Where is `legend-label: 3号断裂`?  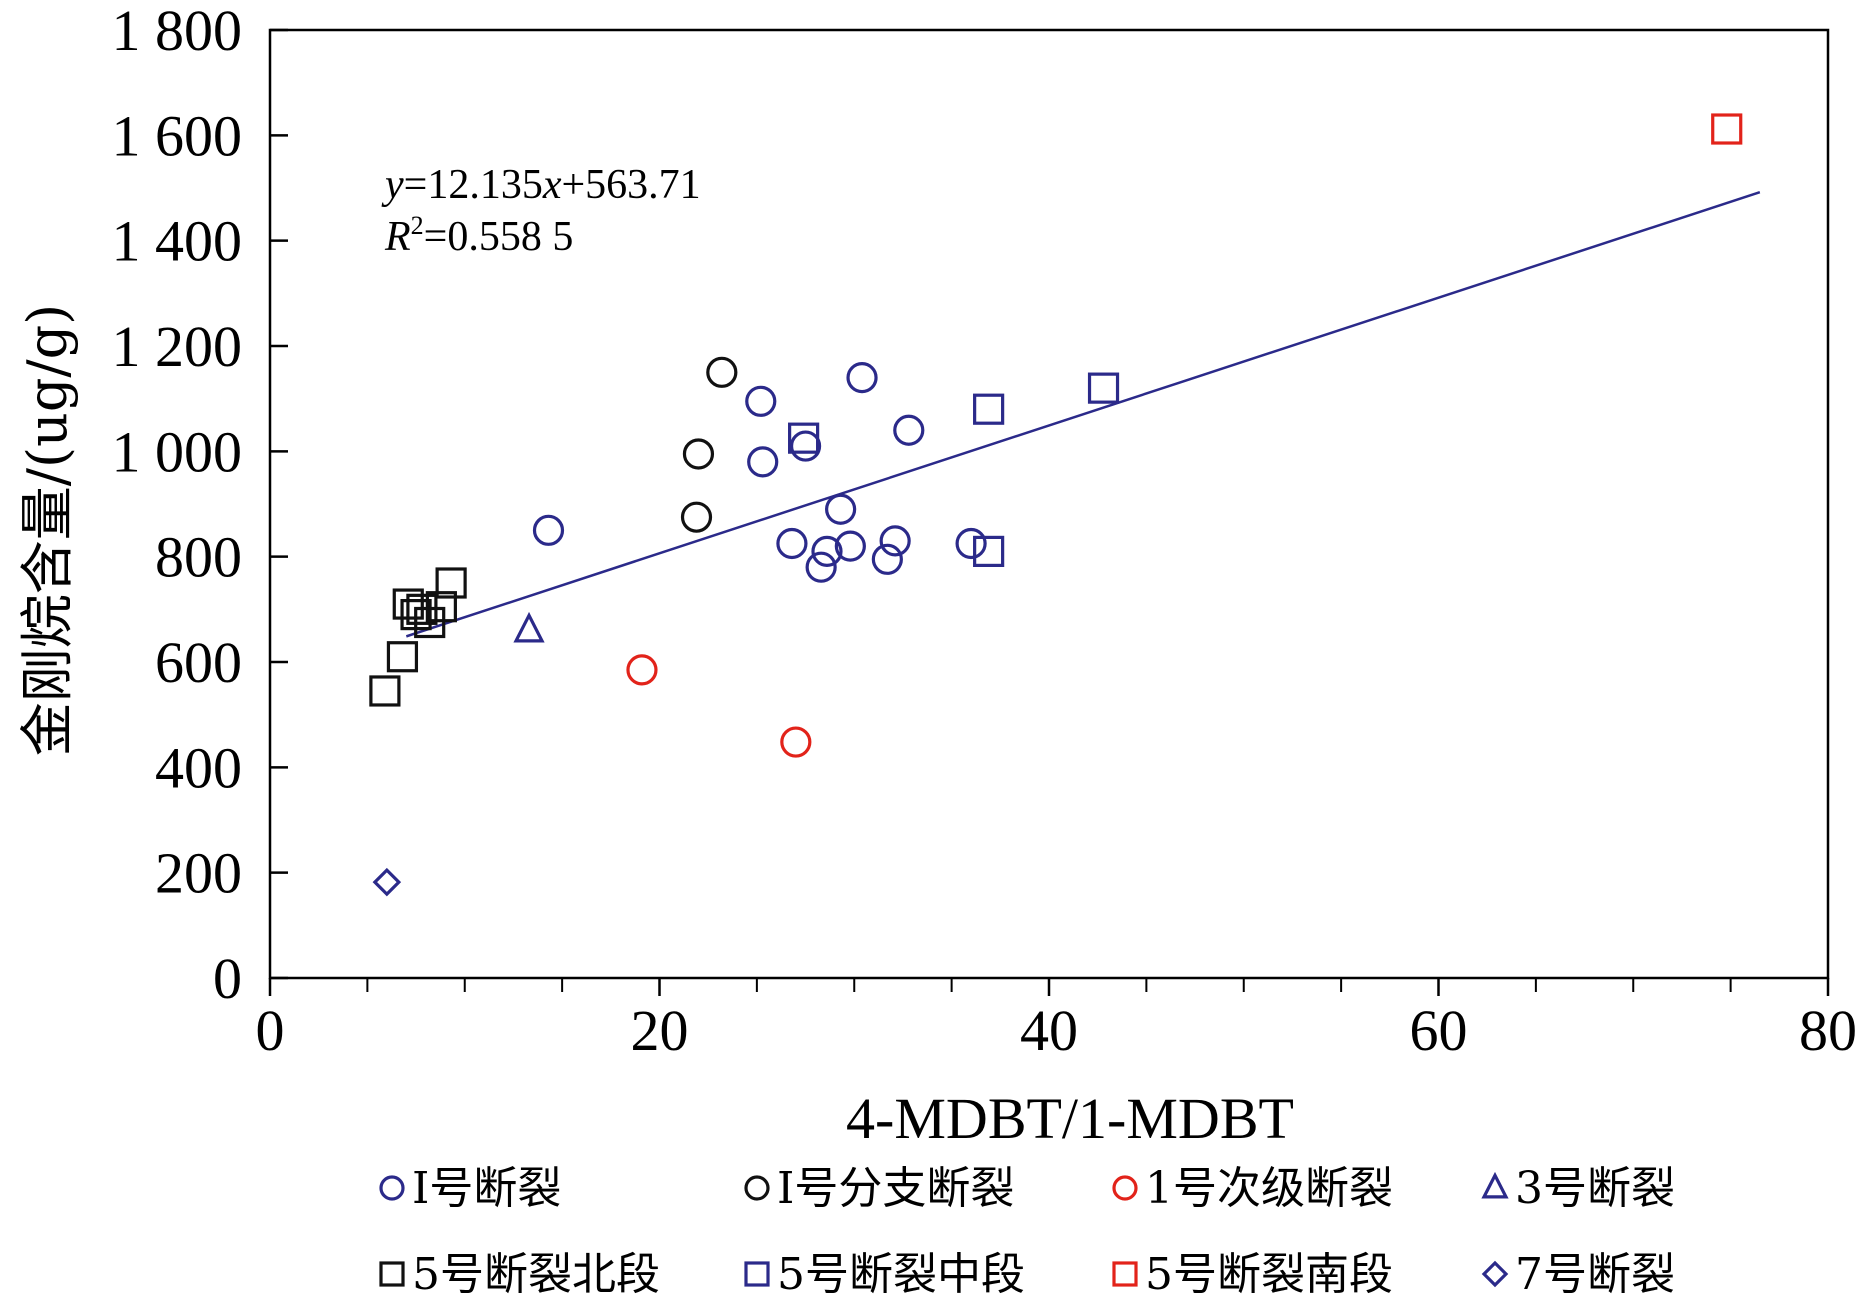
legend-label: 3号断裂 is located at coordinates (1595, 1188).